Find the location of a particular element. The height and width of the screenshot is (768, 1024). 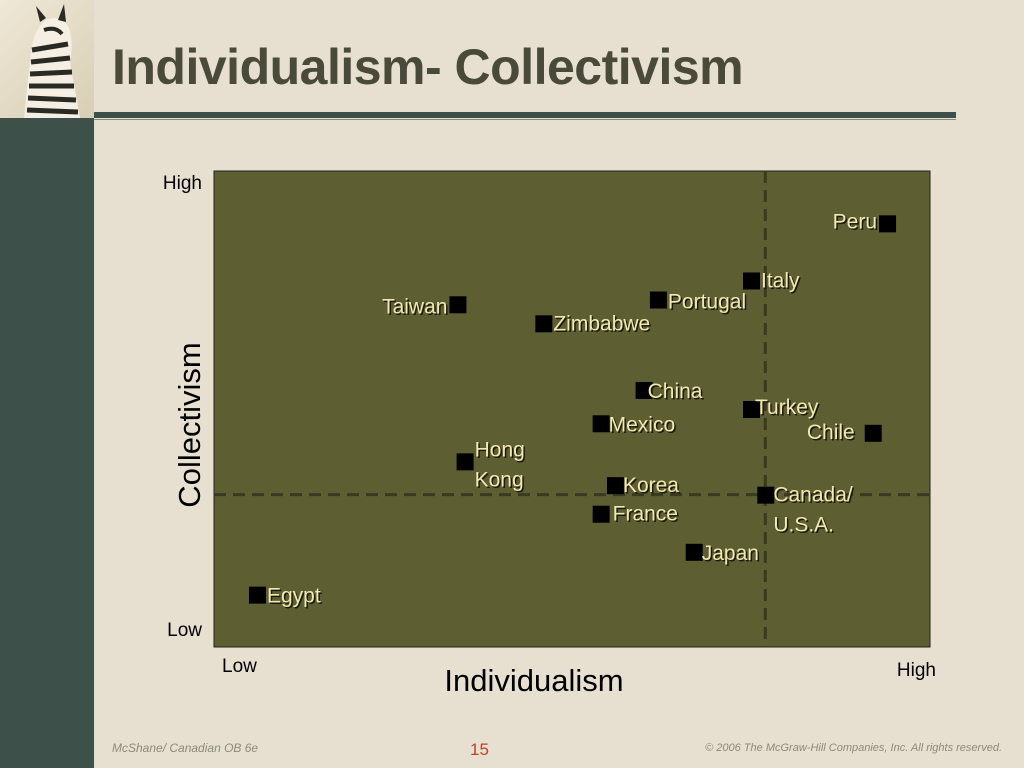

point-label-shadow-peru: Peru is located at coordinates (856, 223).